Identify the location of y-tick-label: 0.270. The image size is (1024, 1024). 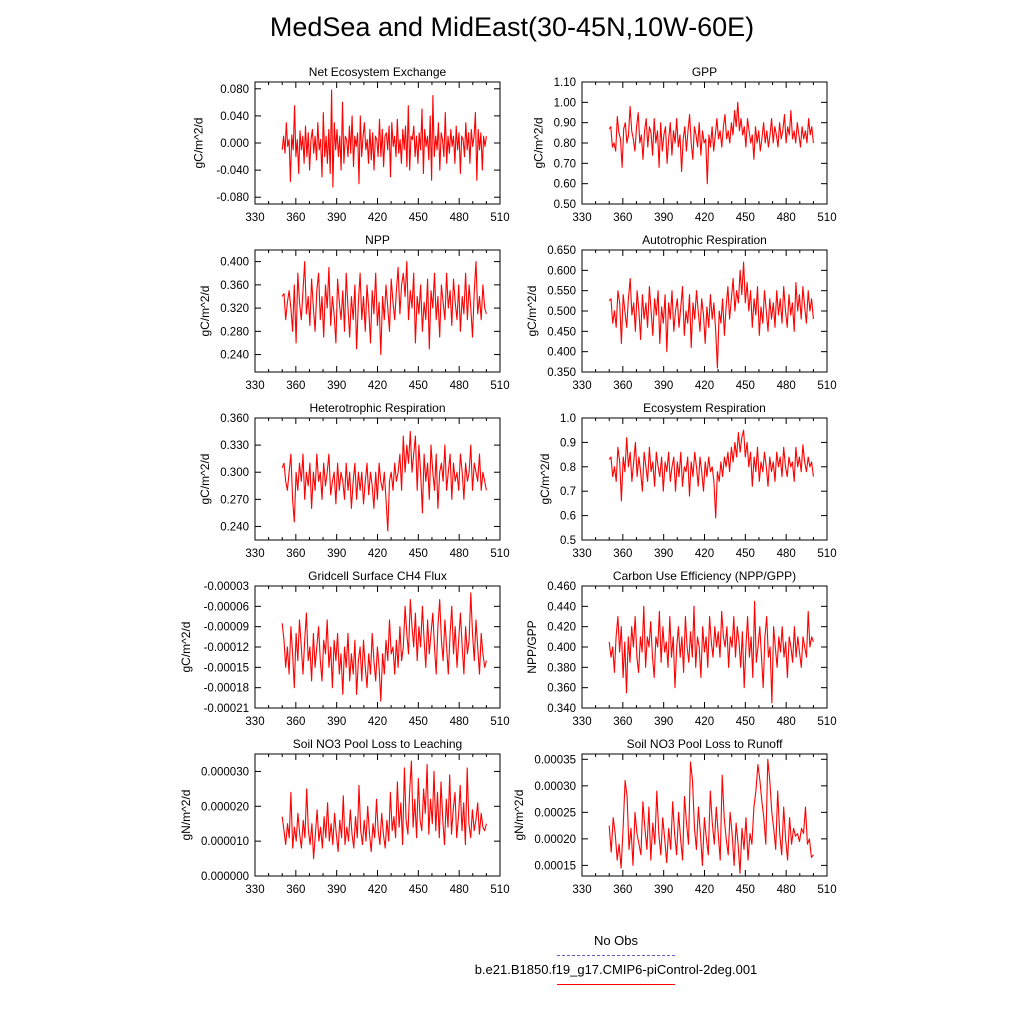
(234, 500).